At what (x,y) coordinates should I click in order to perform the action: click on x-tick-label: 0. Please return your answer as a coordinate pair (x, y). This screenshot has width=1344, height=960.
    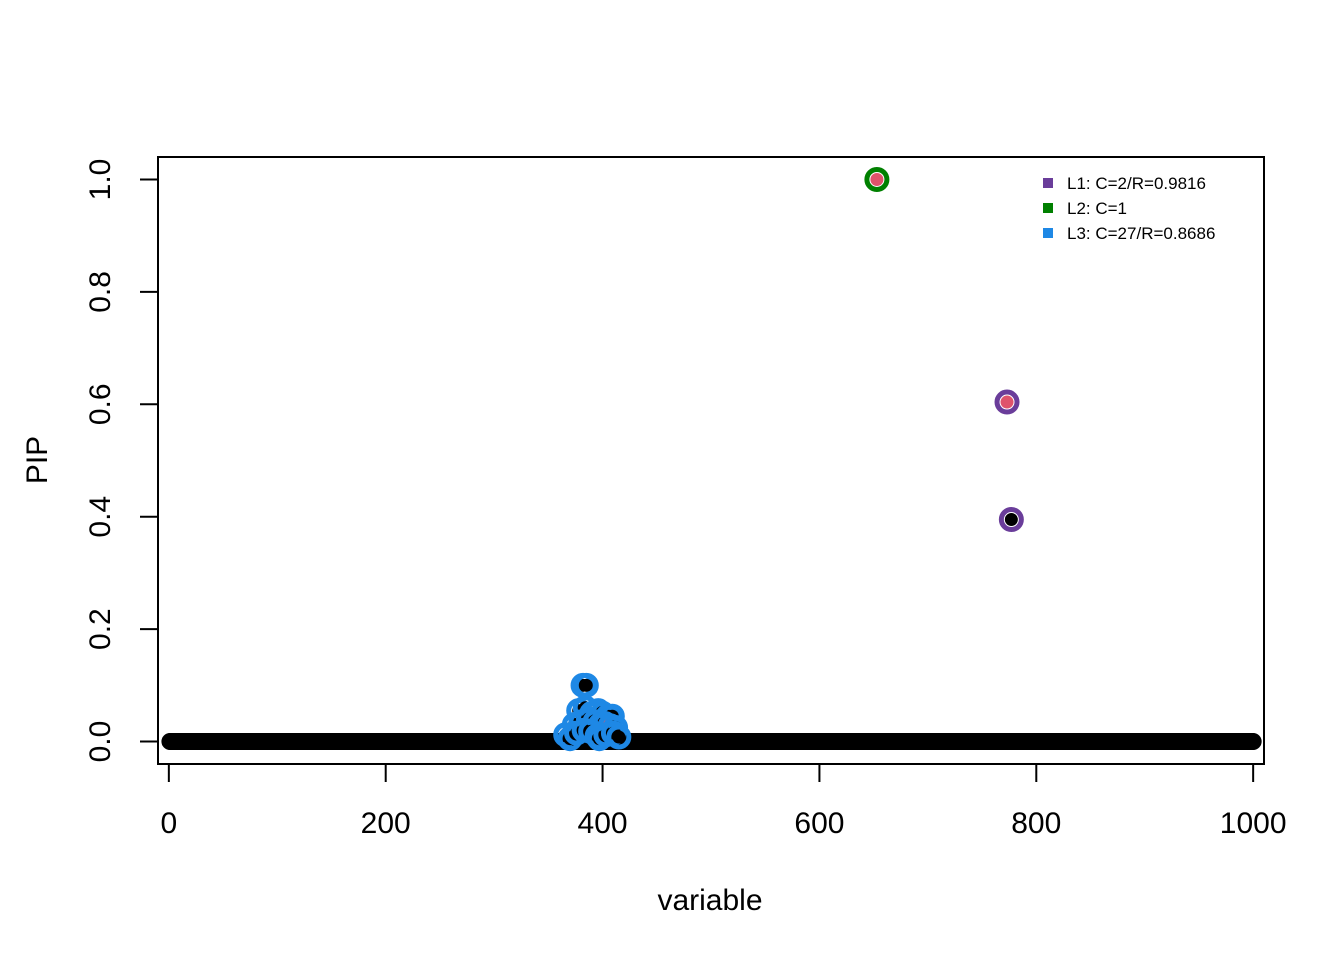
    Looking at the image, I should click on (168, 823).